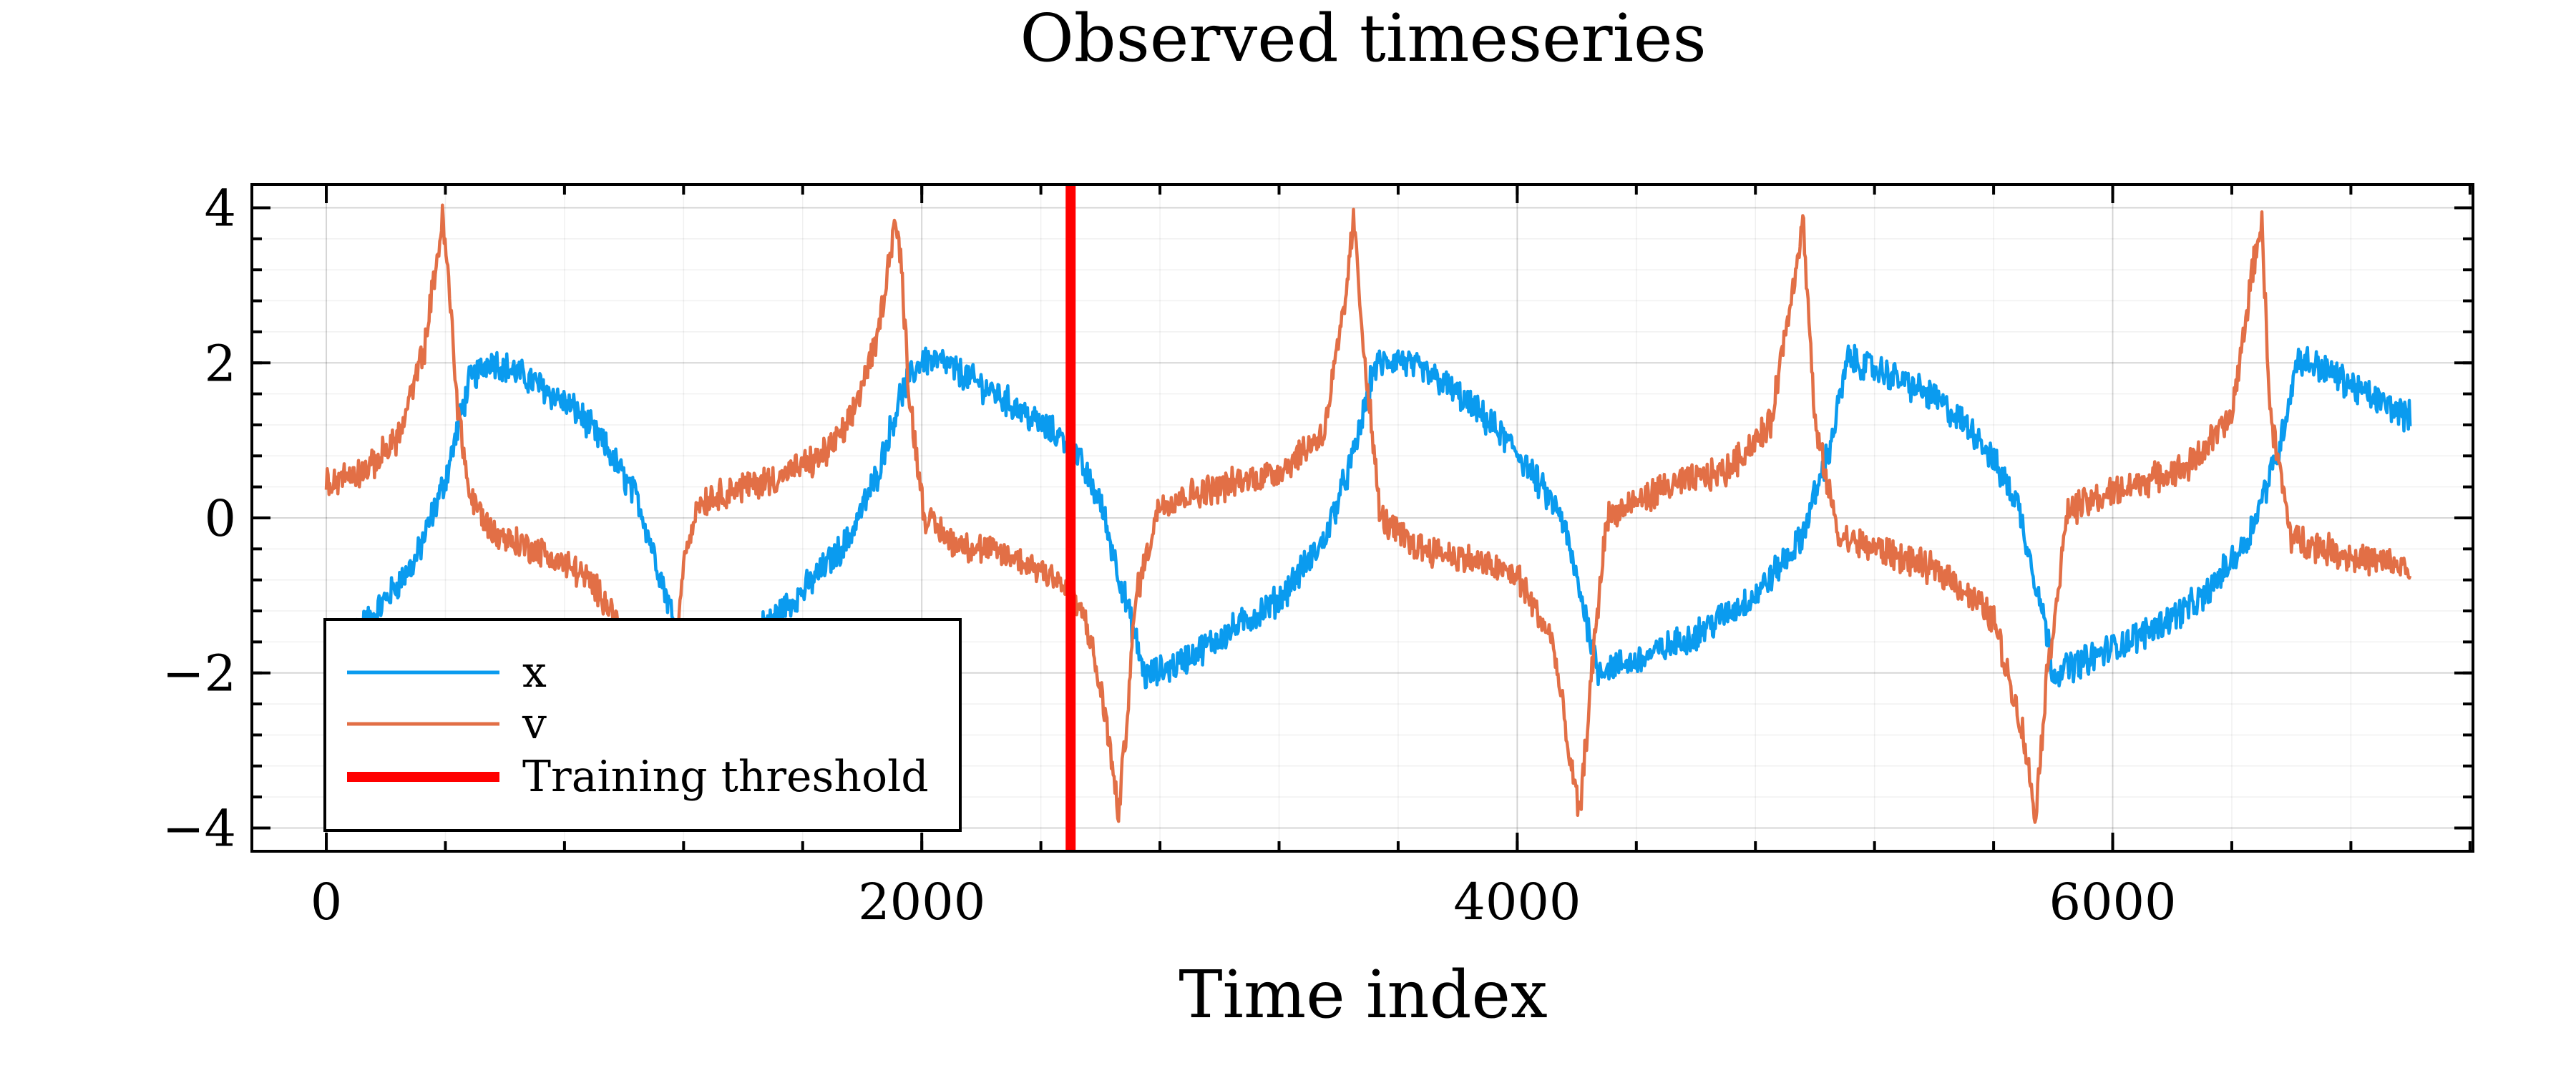  I want to click on y-tick-label: −4, so click(199, 828).